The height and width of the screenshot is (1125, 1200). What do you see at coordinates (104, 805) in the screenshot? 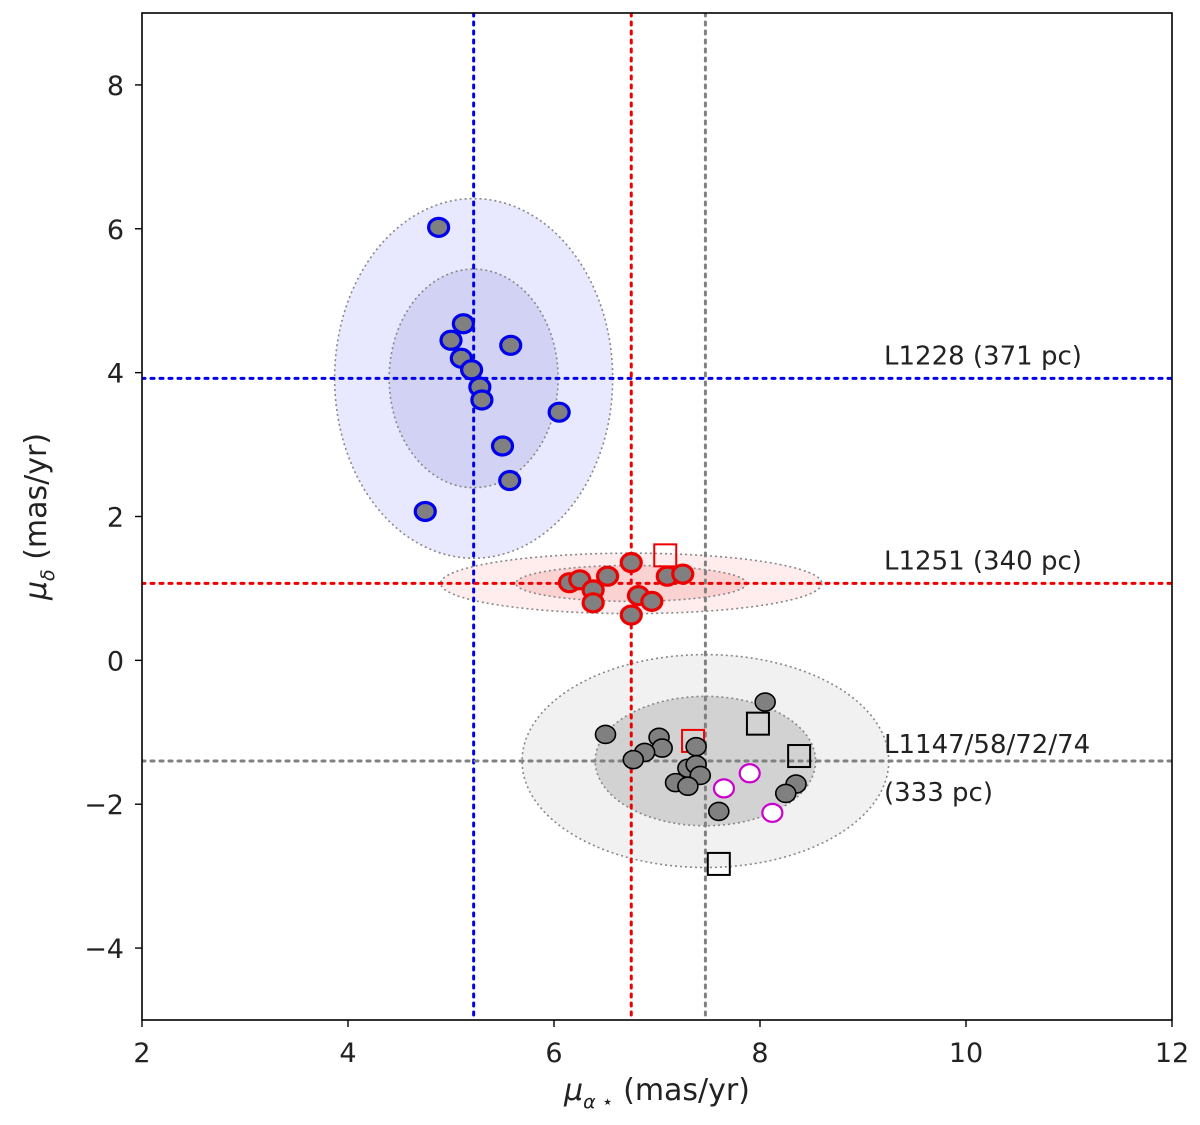
I see `y-tick-label: −2` at bounding box center [104, 805].